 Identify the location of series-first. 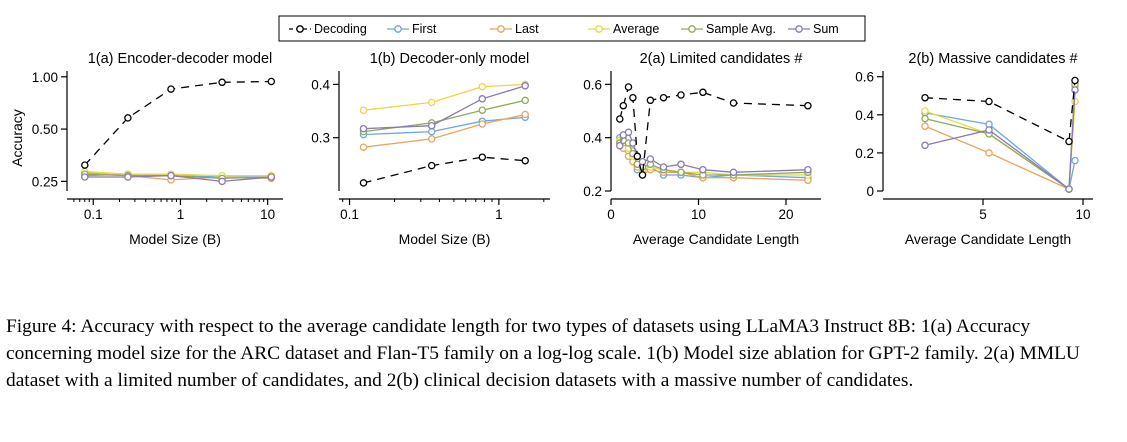
(444, 126).